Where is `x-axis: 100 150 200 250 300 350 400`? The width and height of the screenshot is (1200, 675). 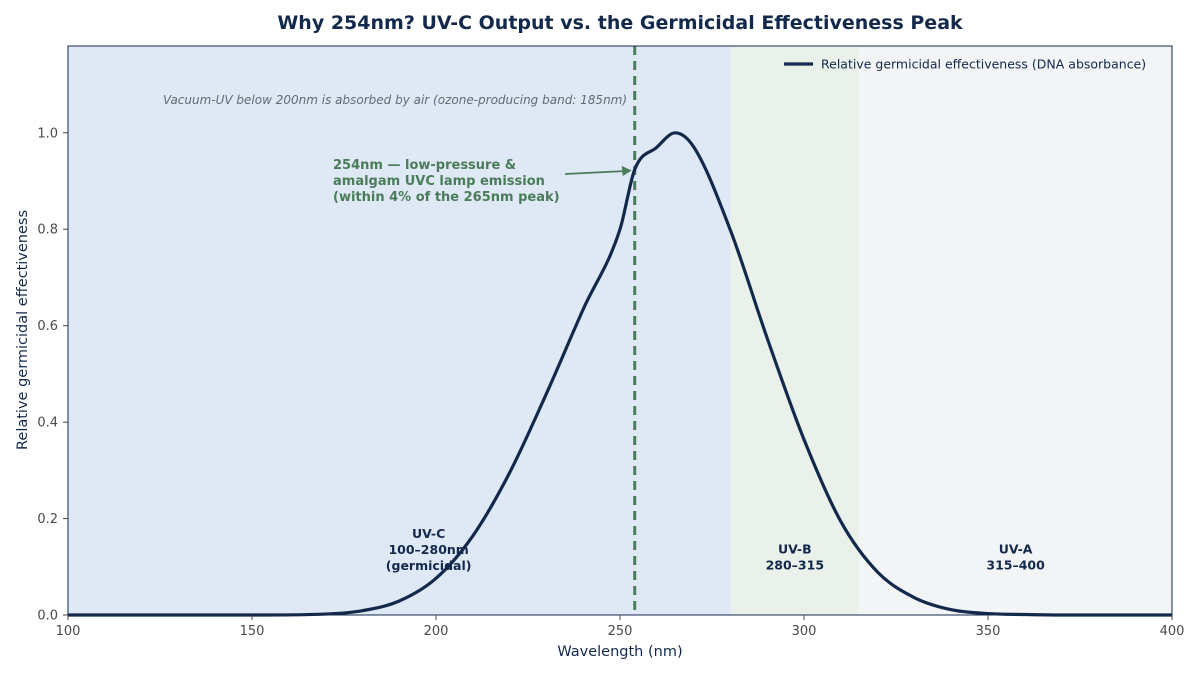
x-axis: 100 150 200 250 300 350 400 is located at coordinates (620, 627).